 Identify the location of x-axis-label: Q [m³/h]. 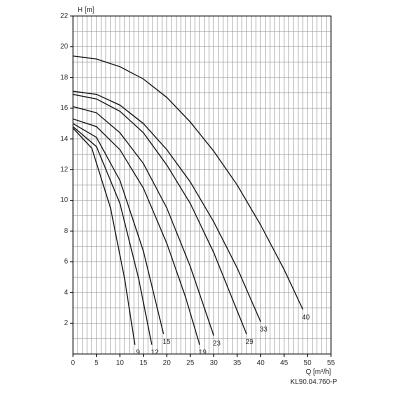
(318, 372).